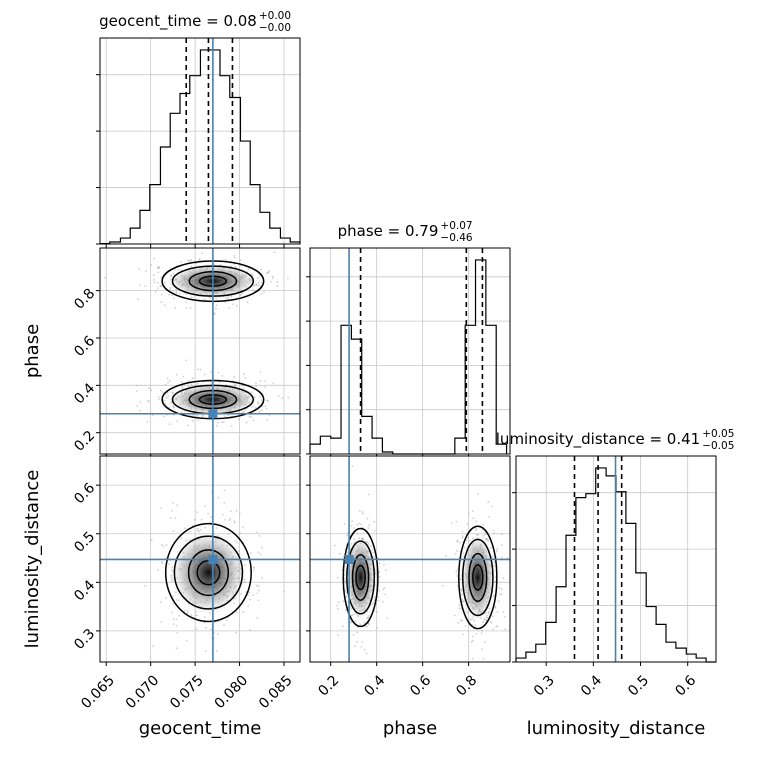 This screenshot has width=760, height=760. Describe the element at coordinates (200, 728) in the screenshot. I see `x-axis-label-geocent_time: geocent_time` at that location.